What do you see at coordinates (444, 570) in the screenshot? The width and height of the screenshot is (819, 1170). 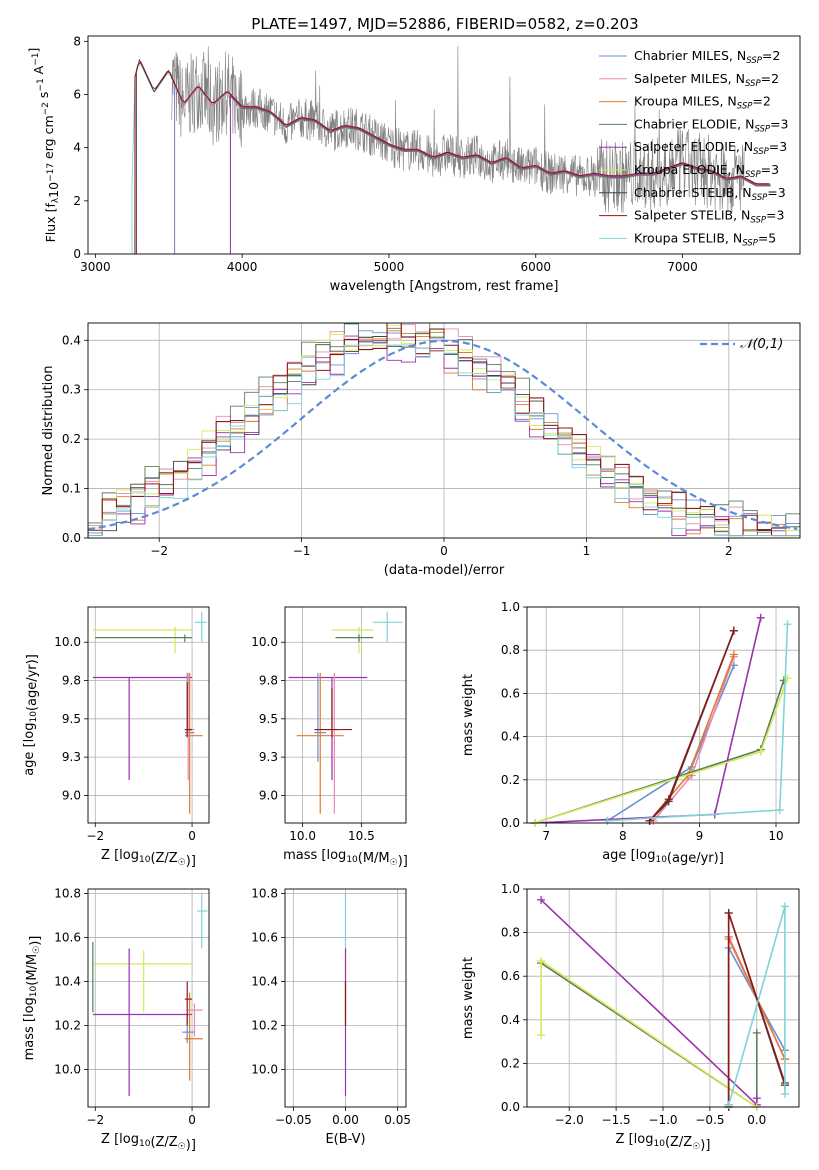 I see `x-axis-label: (data-model)/error` at bounding box center [444, 570].